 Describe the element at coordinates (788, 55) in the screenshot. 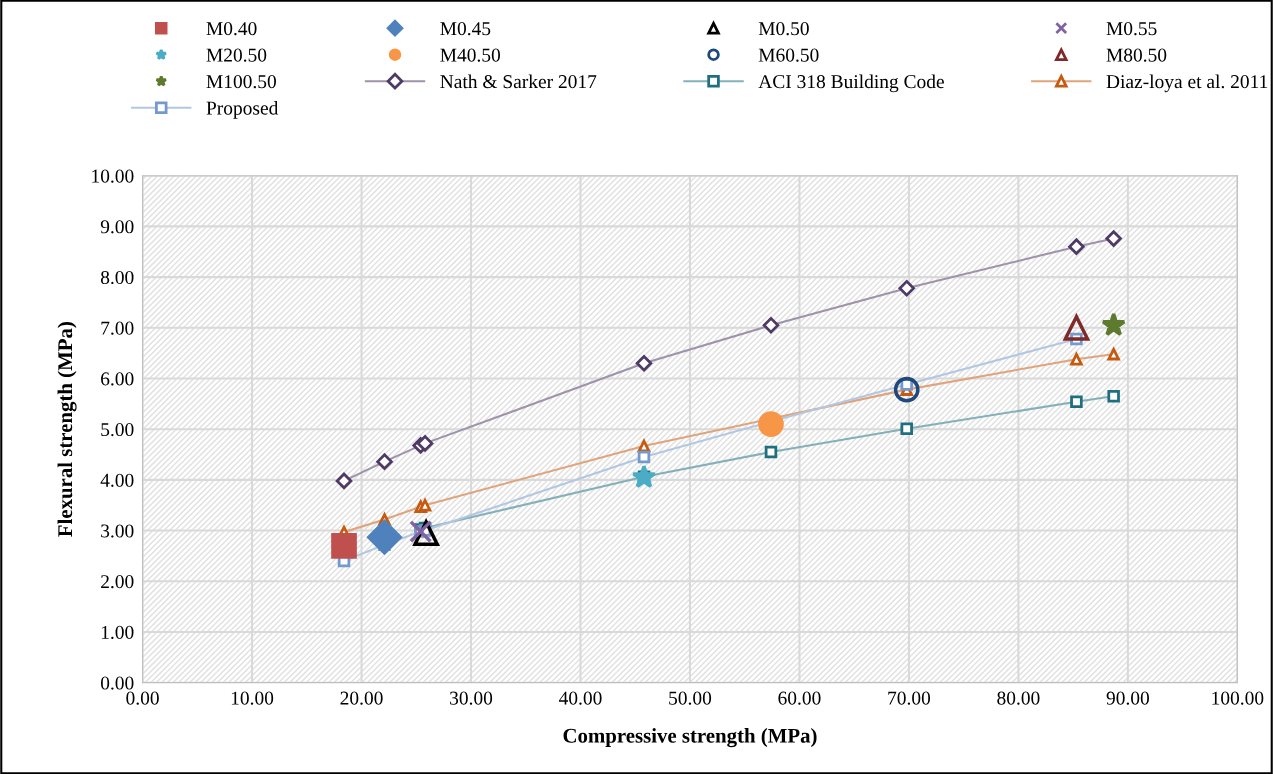

I see `legend-label: M60.50` at that location.